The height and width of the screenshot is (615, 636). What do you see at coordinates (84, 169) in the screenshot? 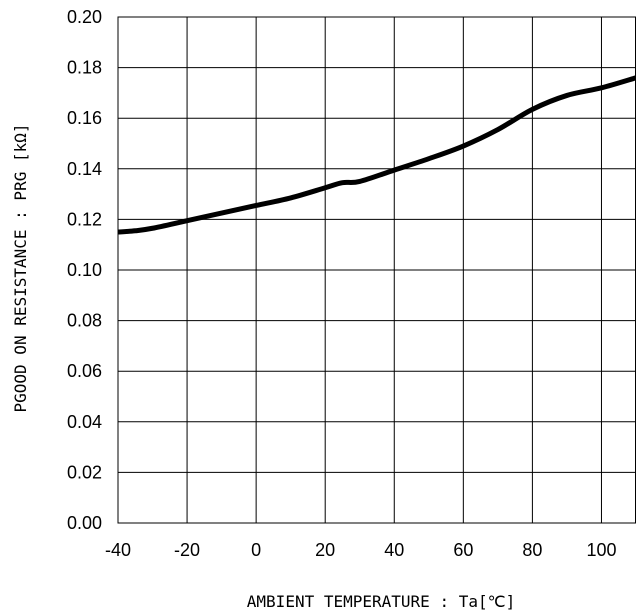
I see `y-tick-label: 0.14` at bounding box center [84, 169].